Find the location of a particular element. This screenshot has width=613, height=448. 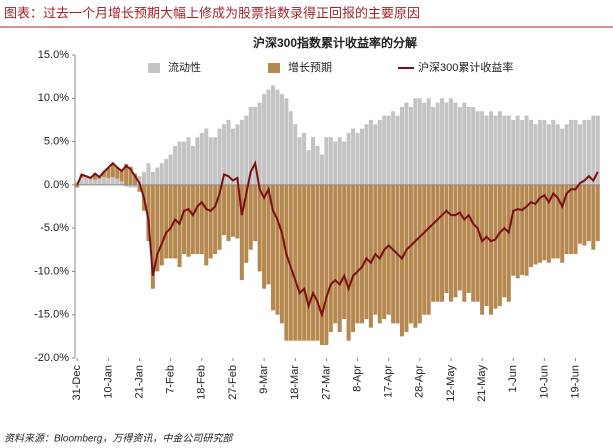

x-tick-label: 1-Jun is located at coordinates (513, 379).